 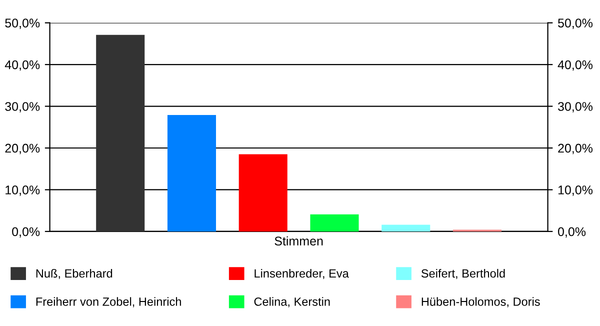 I want to click on y-tick-label: 50,0%, so click(x=22, y=23).